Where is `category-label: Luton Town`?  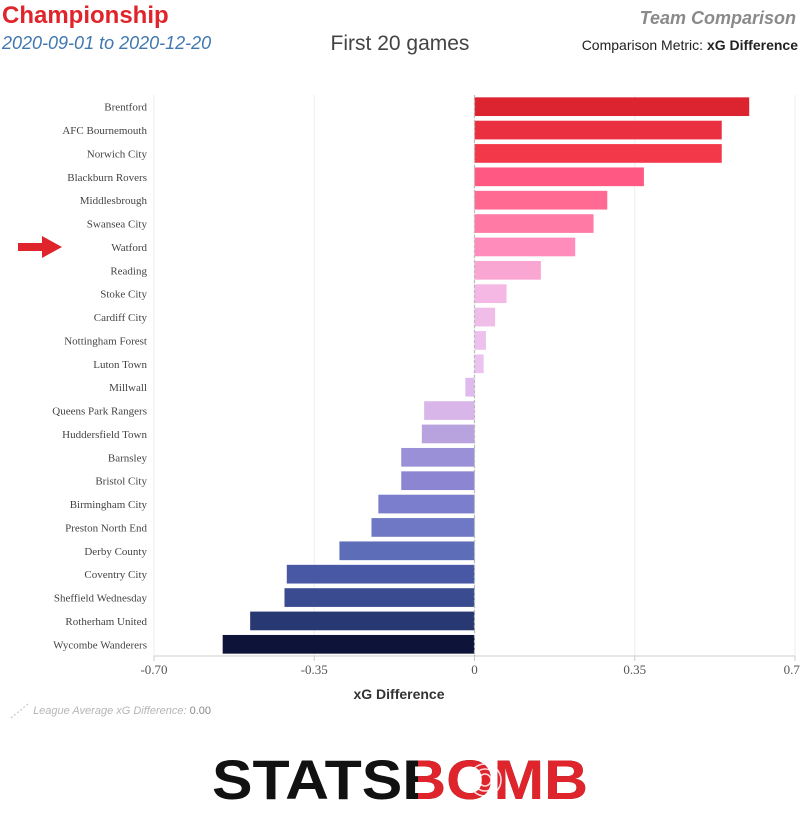
category-label: Luton Town is located at coordinates (120, 365).